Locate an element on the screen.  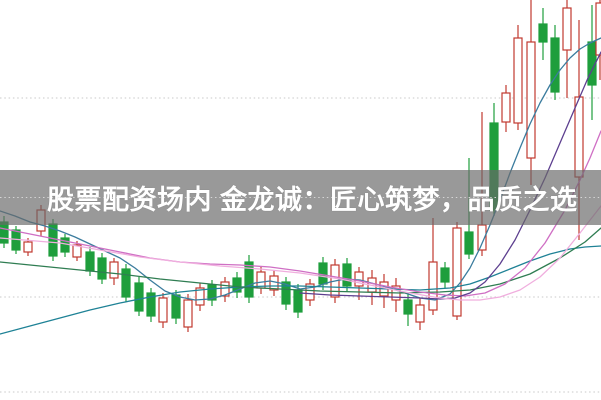
banner-overlay is located at coordinates (300, 197).